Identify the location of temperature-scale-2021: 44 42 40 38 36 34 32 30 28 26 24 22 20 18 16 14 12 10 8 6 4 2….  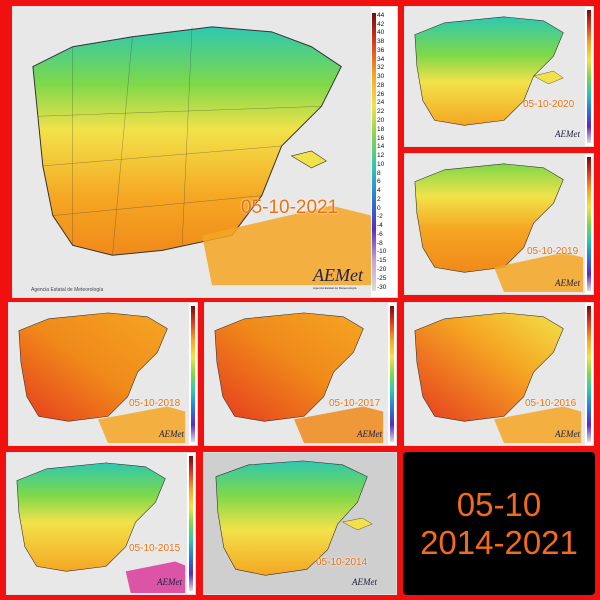
(384, 152).